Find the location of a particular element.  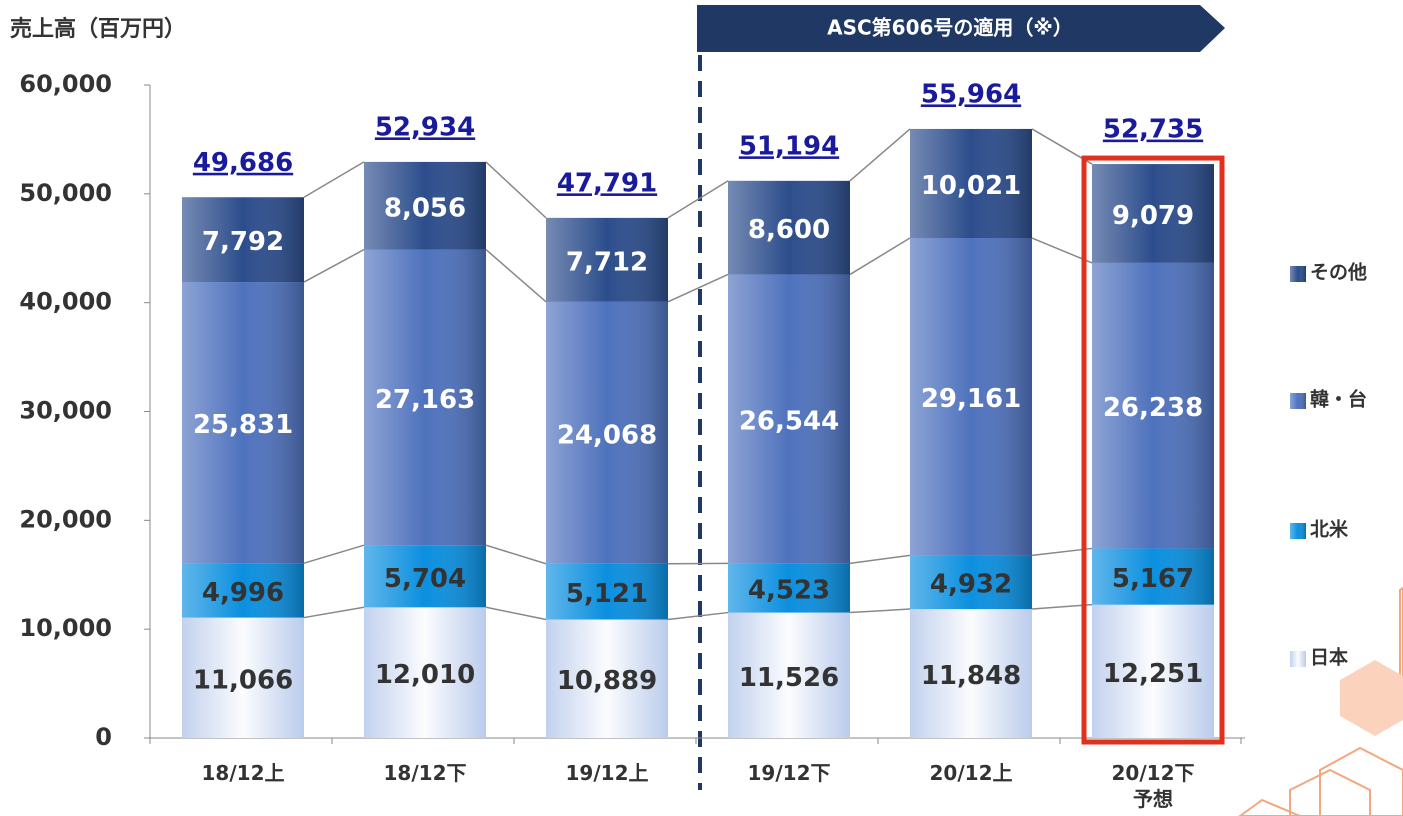

y-tick-label: 10,000 is located at coordinates (65, 628).